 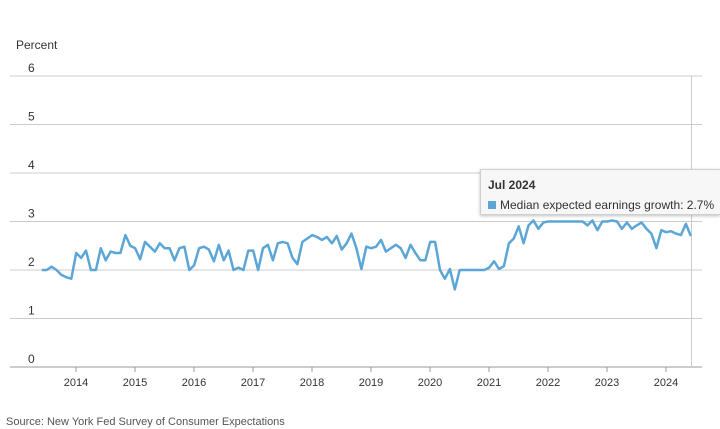 I want to click on y-tick-label: 1, so click(x=31, y=311).